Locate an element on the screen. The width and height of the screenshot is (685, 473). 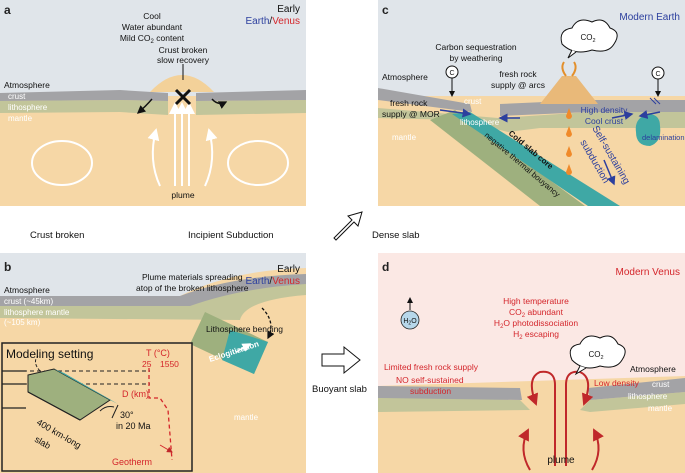
panel-c-fresh-arc-2: supply @ arcs is located at coordinates (518, 85).